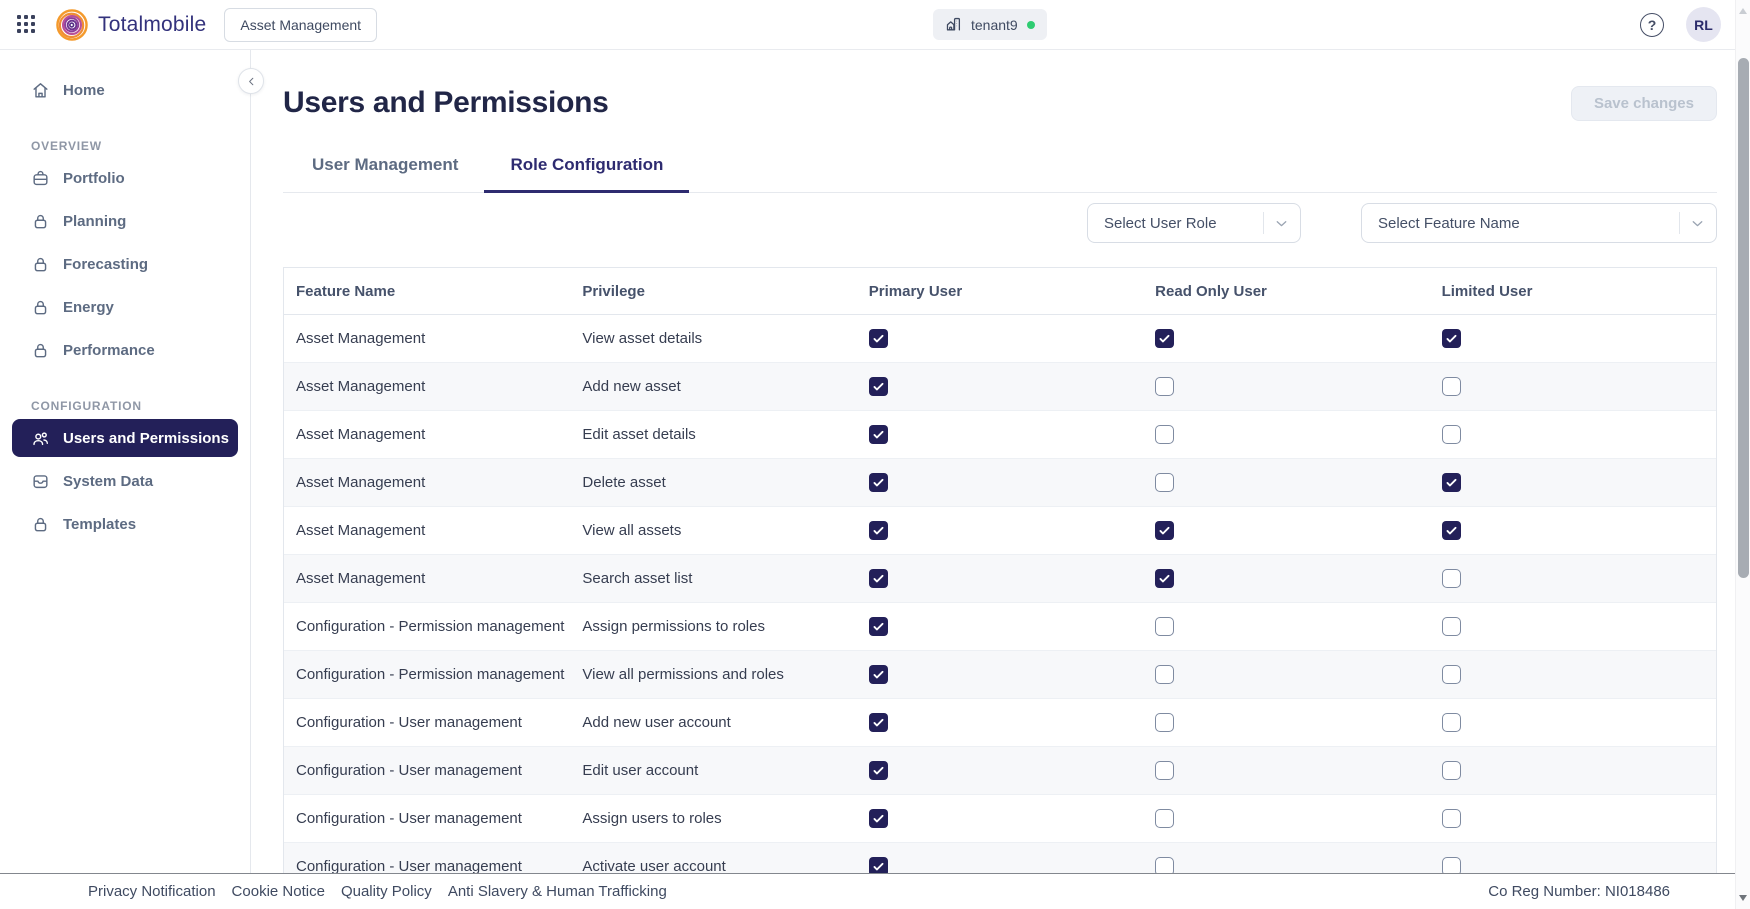 The height and width of the screenshot is (909, 1750). Describe the element at coordinates (1539, 223) in the screenshot. I see `select-select-feature-name: Select Feature Name` at that location.